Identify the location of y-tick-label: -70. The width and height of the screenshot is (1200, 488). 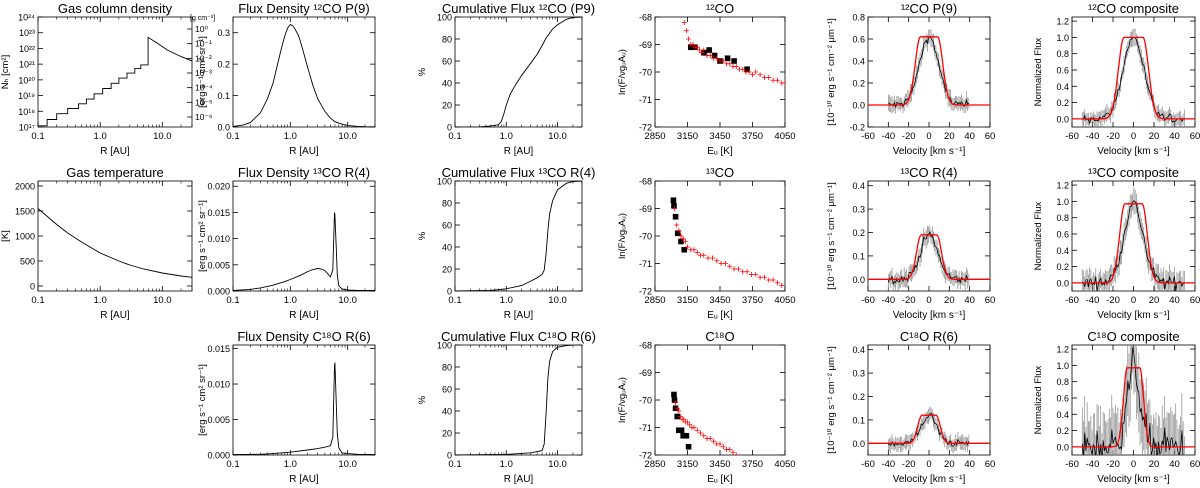
(645, 237).